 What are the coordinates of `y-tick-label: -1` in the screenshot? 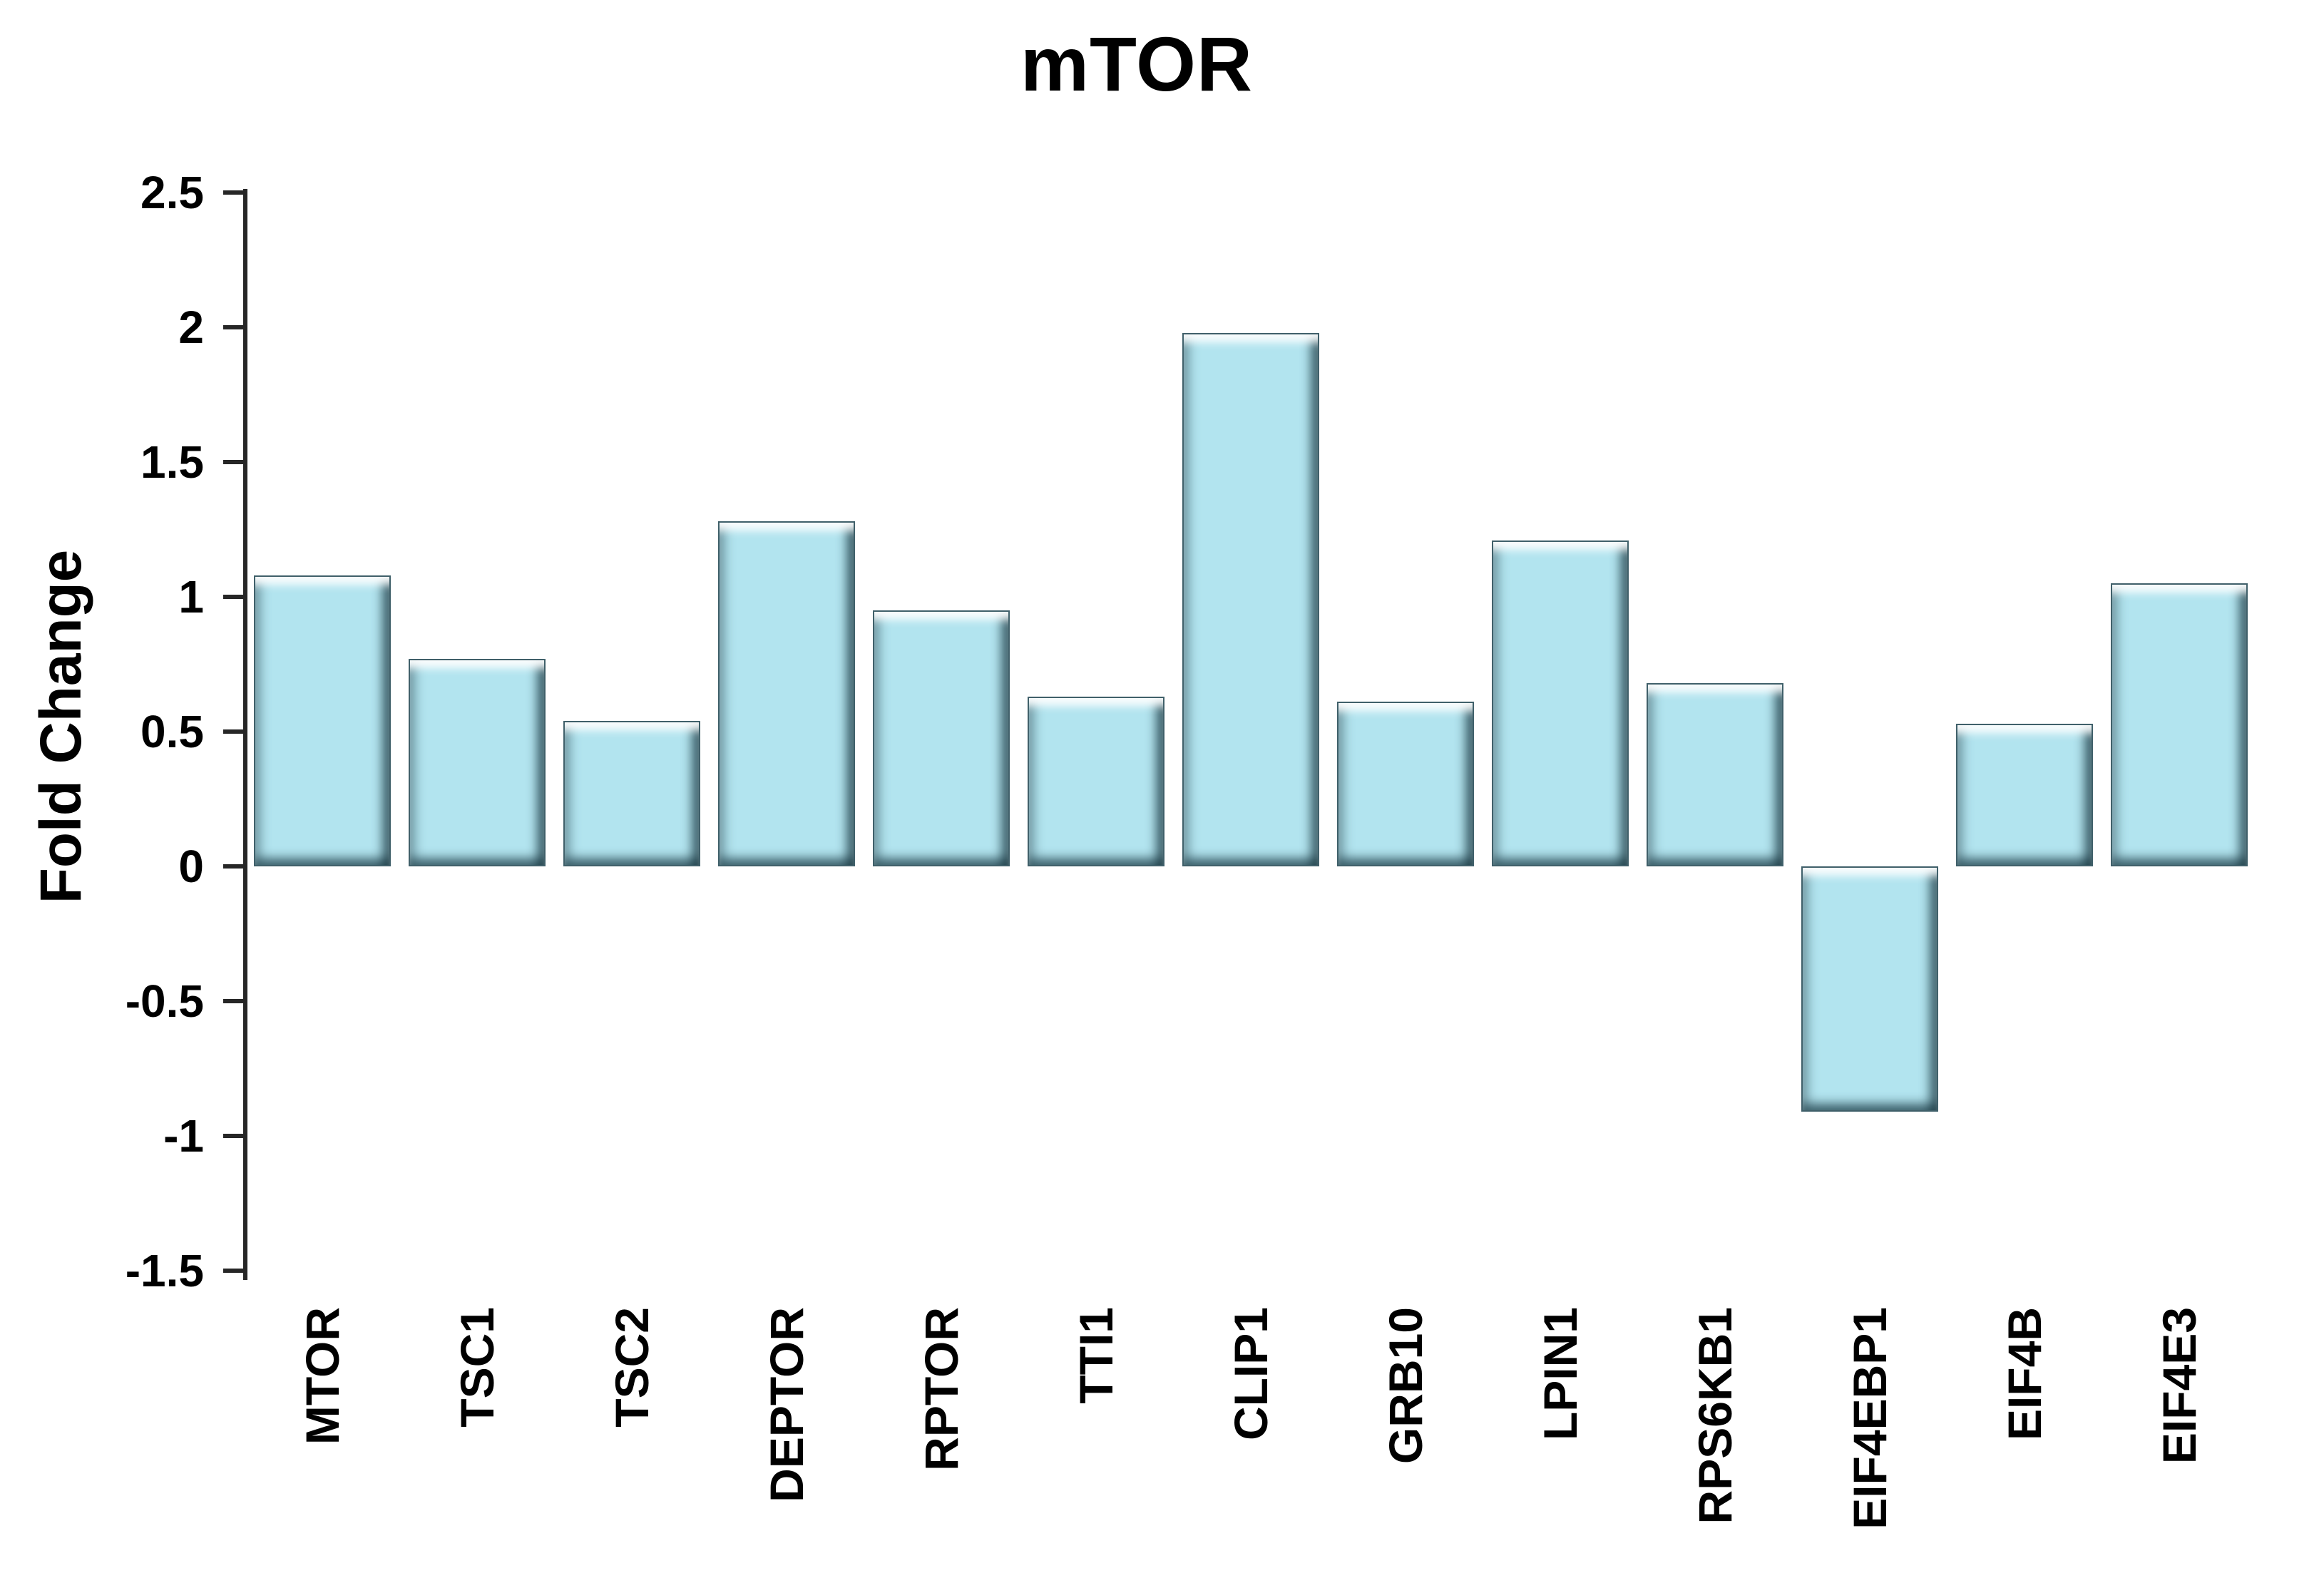 It's located at (183, 1136).